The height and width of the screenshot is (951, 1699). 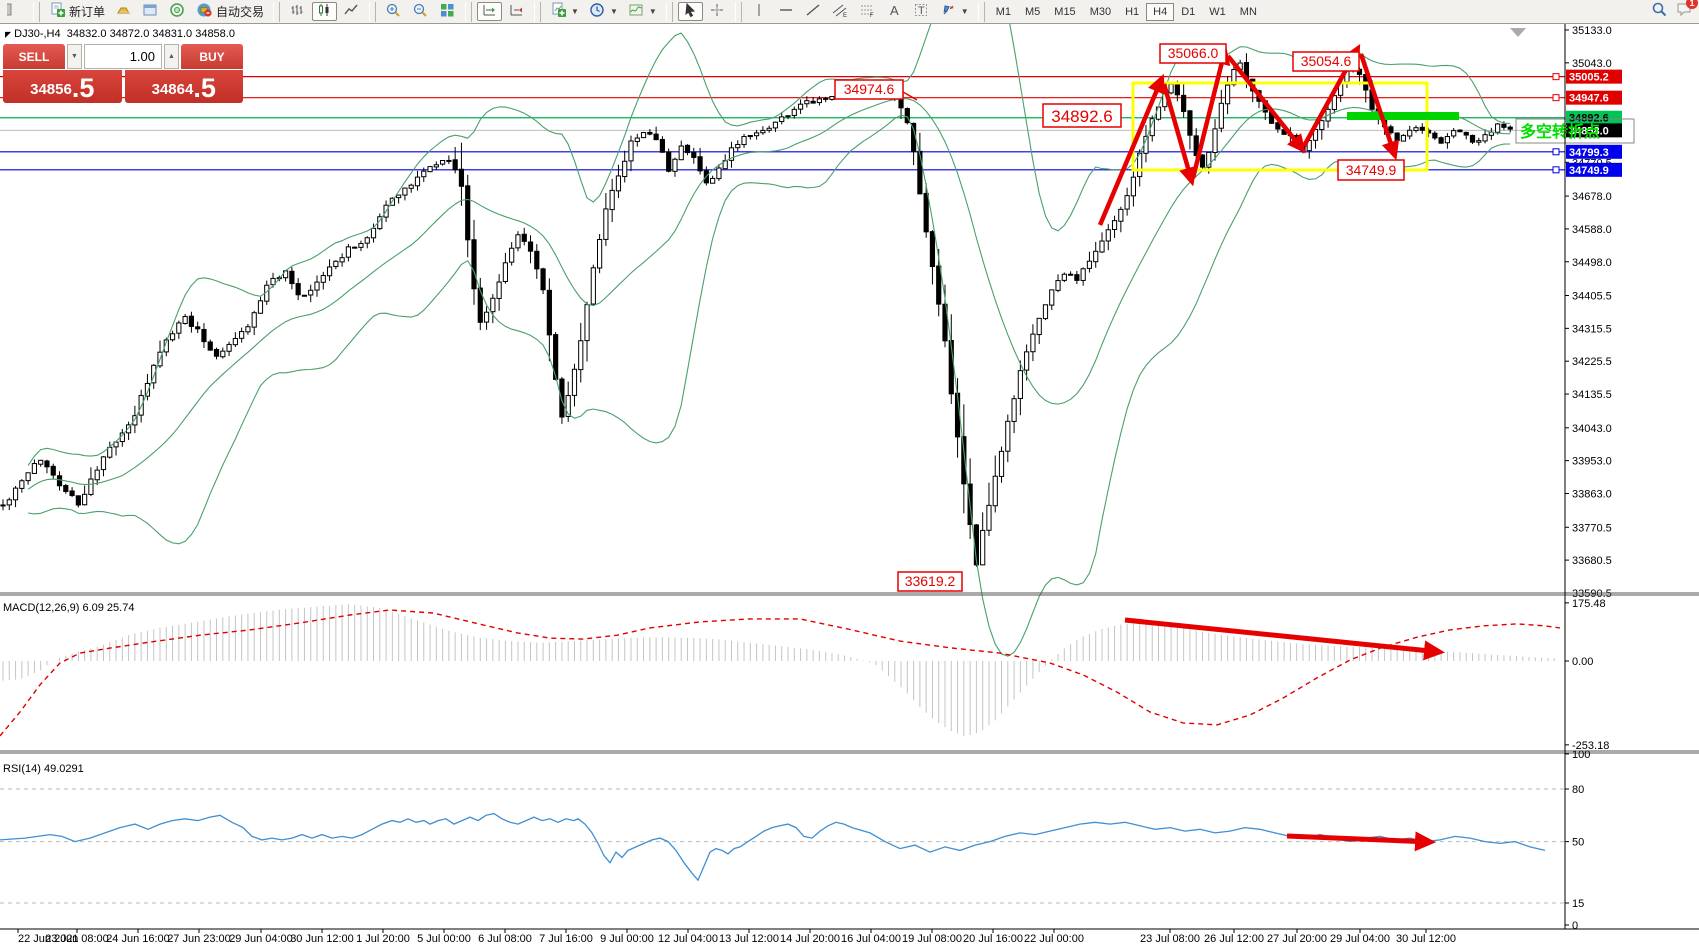 I want to click on signals-icon, so click(x=177, y=11).